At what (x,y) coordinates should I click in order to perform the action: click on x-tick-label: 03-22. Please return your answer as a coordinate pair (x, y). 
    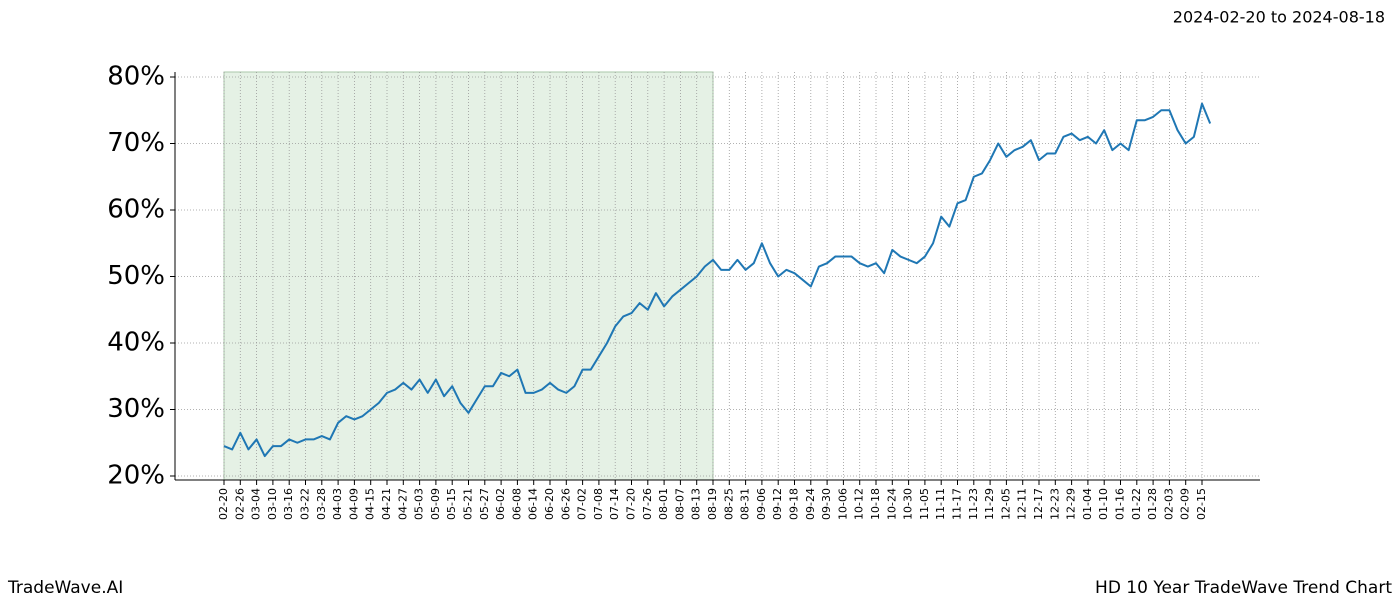
    Looking at the image, I should click on (305, 504).